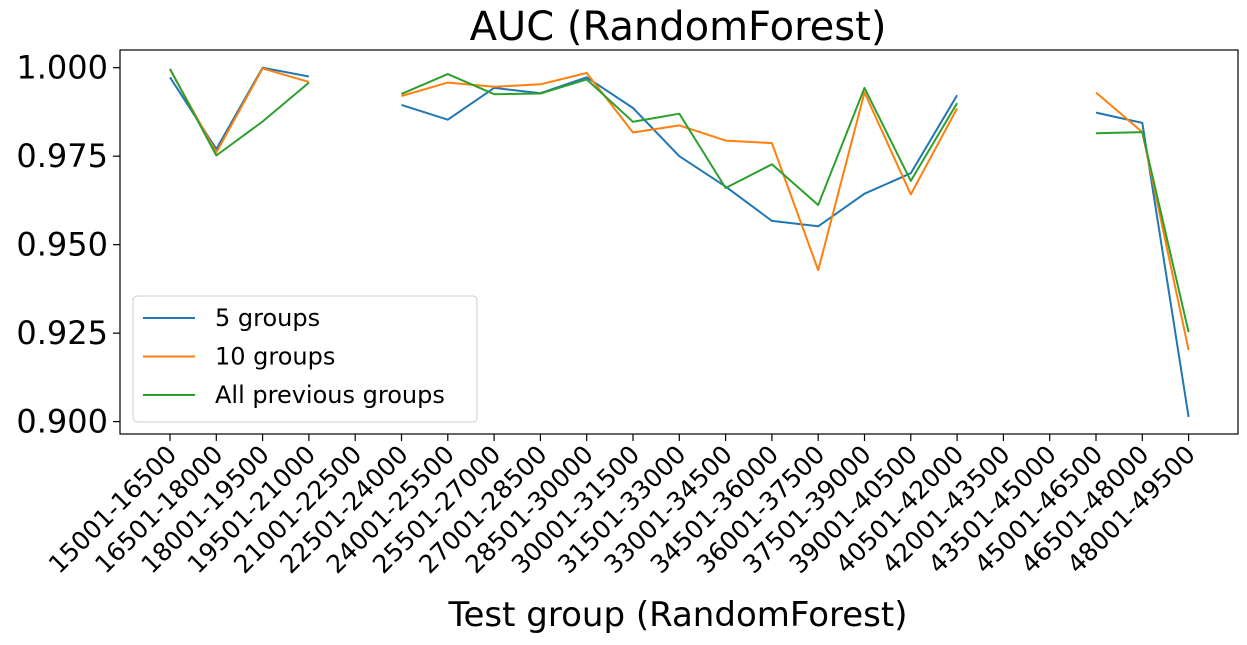  What do you see at coordinates (62, 422) in the screenshot?
I see `y-tick-label: 0.900` at bounding box center [62, 422].